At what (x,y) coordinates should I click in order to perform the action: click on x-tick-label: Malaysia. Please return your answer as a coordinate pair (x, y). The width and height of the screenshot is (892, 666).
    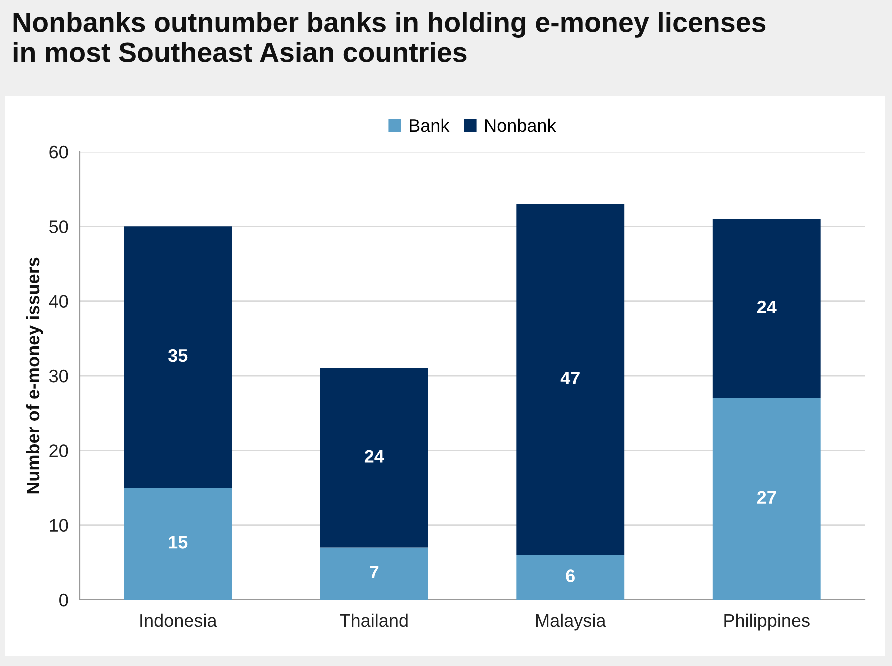
    Looking at the image, I should click on (571, 622).